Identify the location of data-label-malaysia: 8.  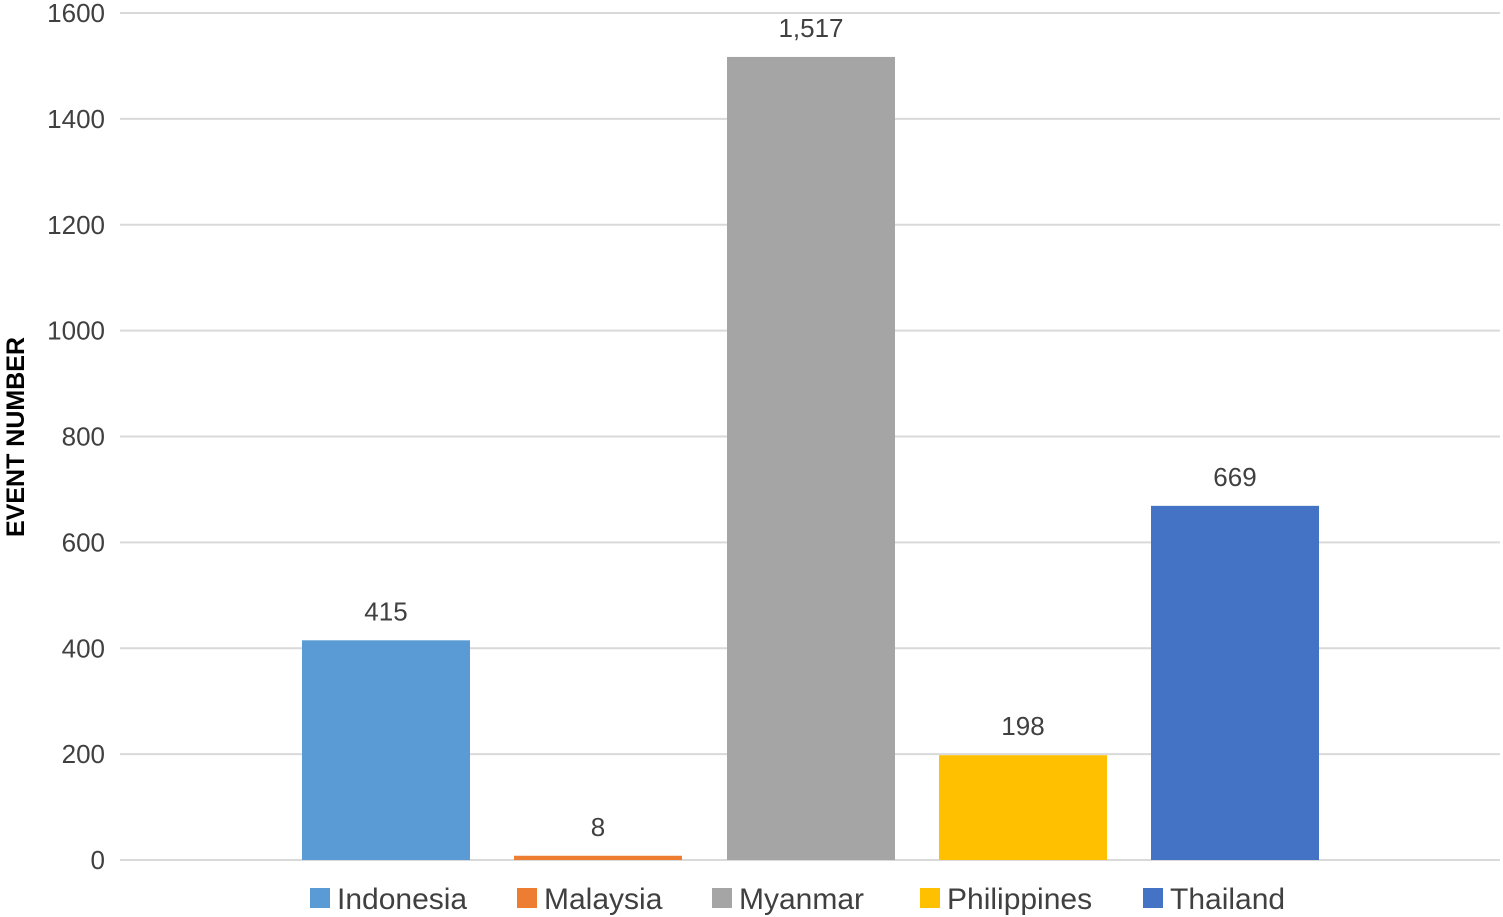
(598, 827).